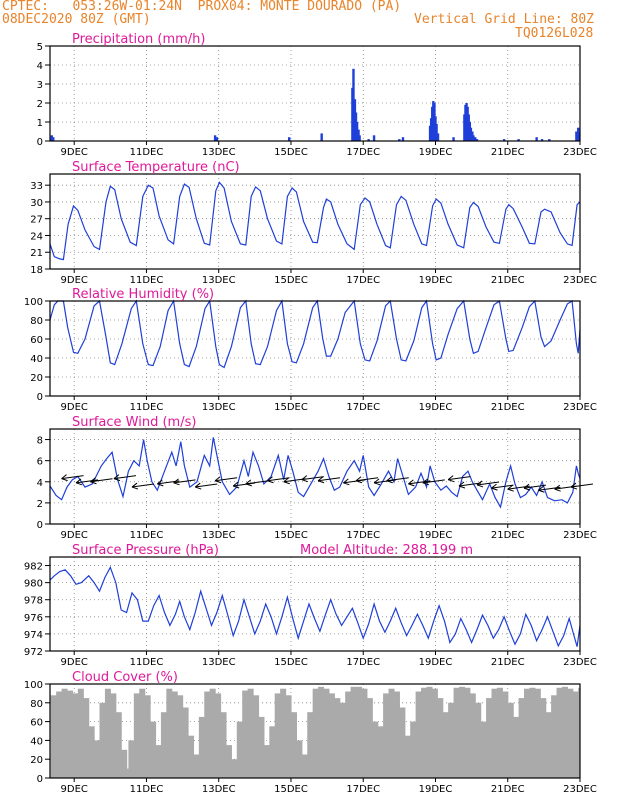  What do you see at coordinates (36, 741) in the screenshot?
I see `cloud-ytick-label: 40` at bounding box center [36, 741].